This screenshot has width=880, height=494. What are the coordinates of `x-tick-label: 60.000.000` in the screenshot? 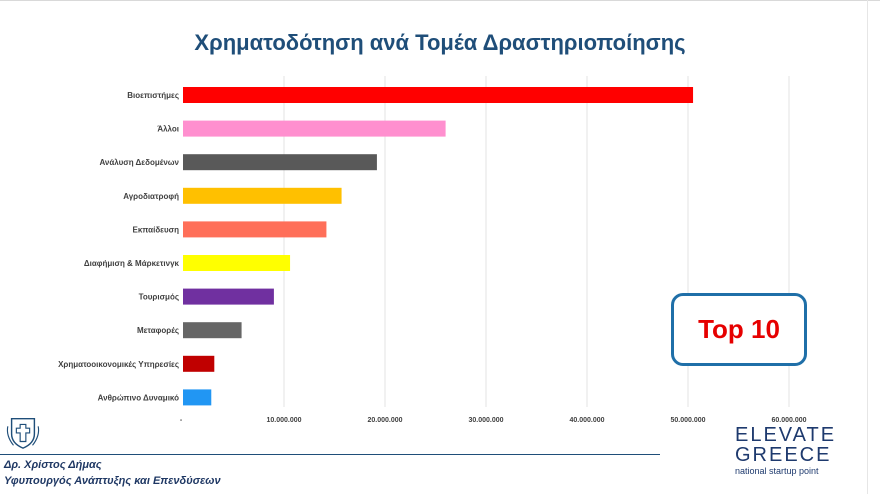 It's located at (788, 420).